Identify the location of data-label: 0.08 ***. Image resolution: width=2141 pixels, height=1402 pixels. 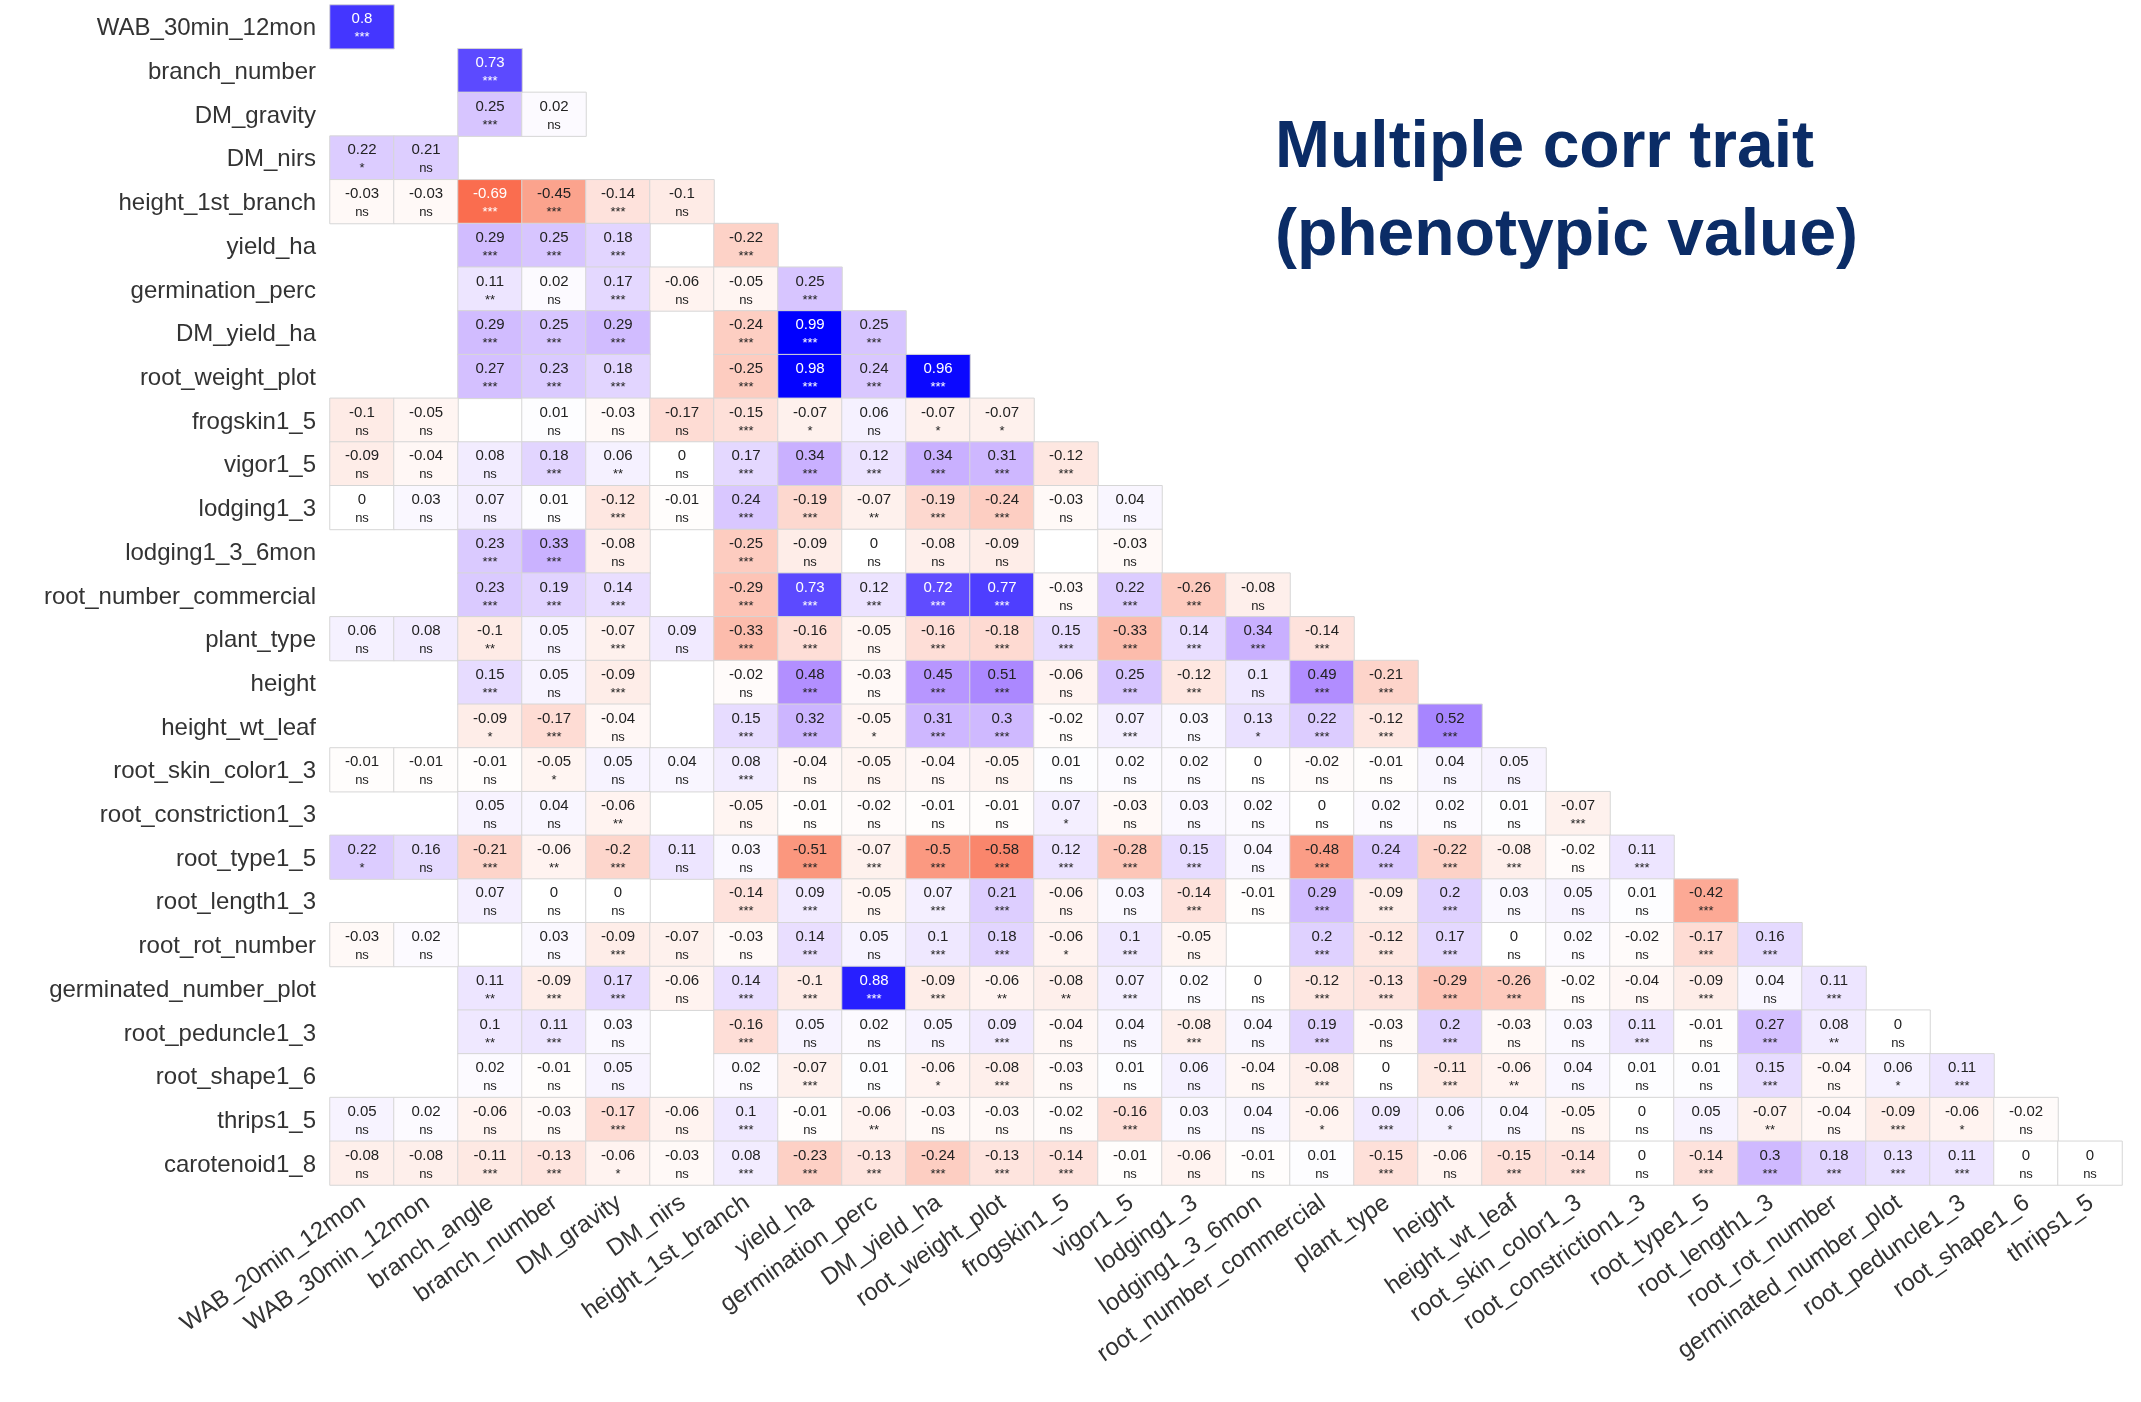
(746, 770).